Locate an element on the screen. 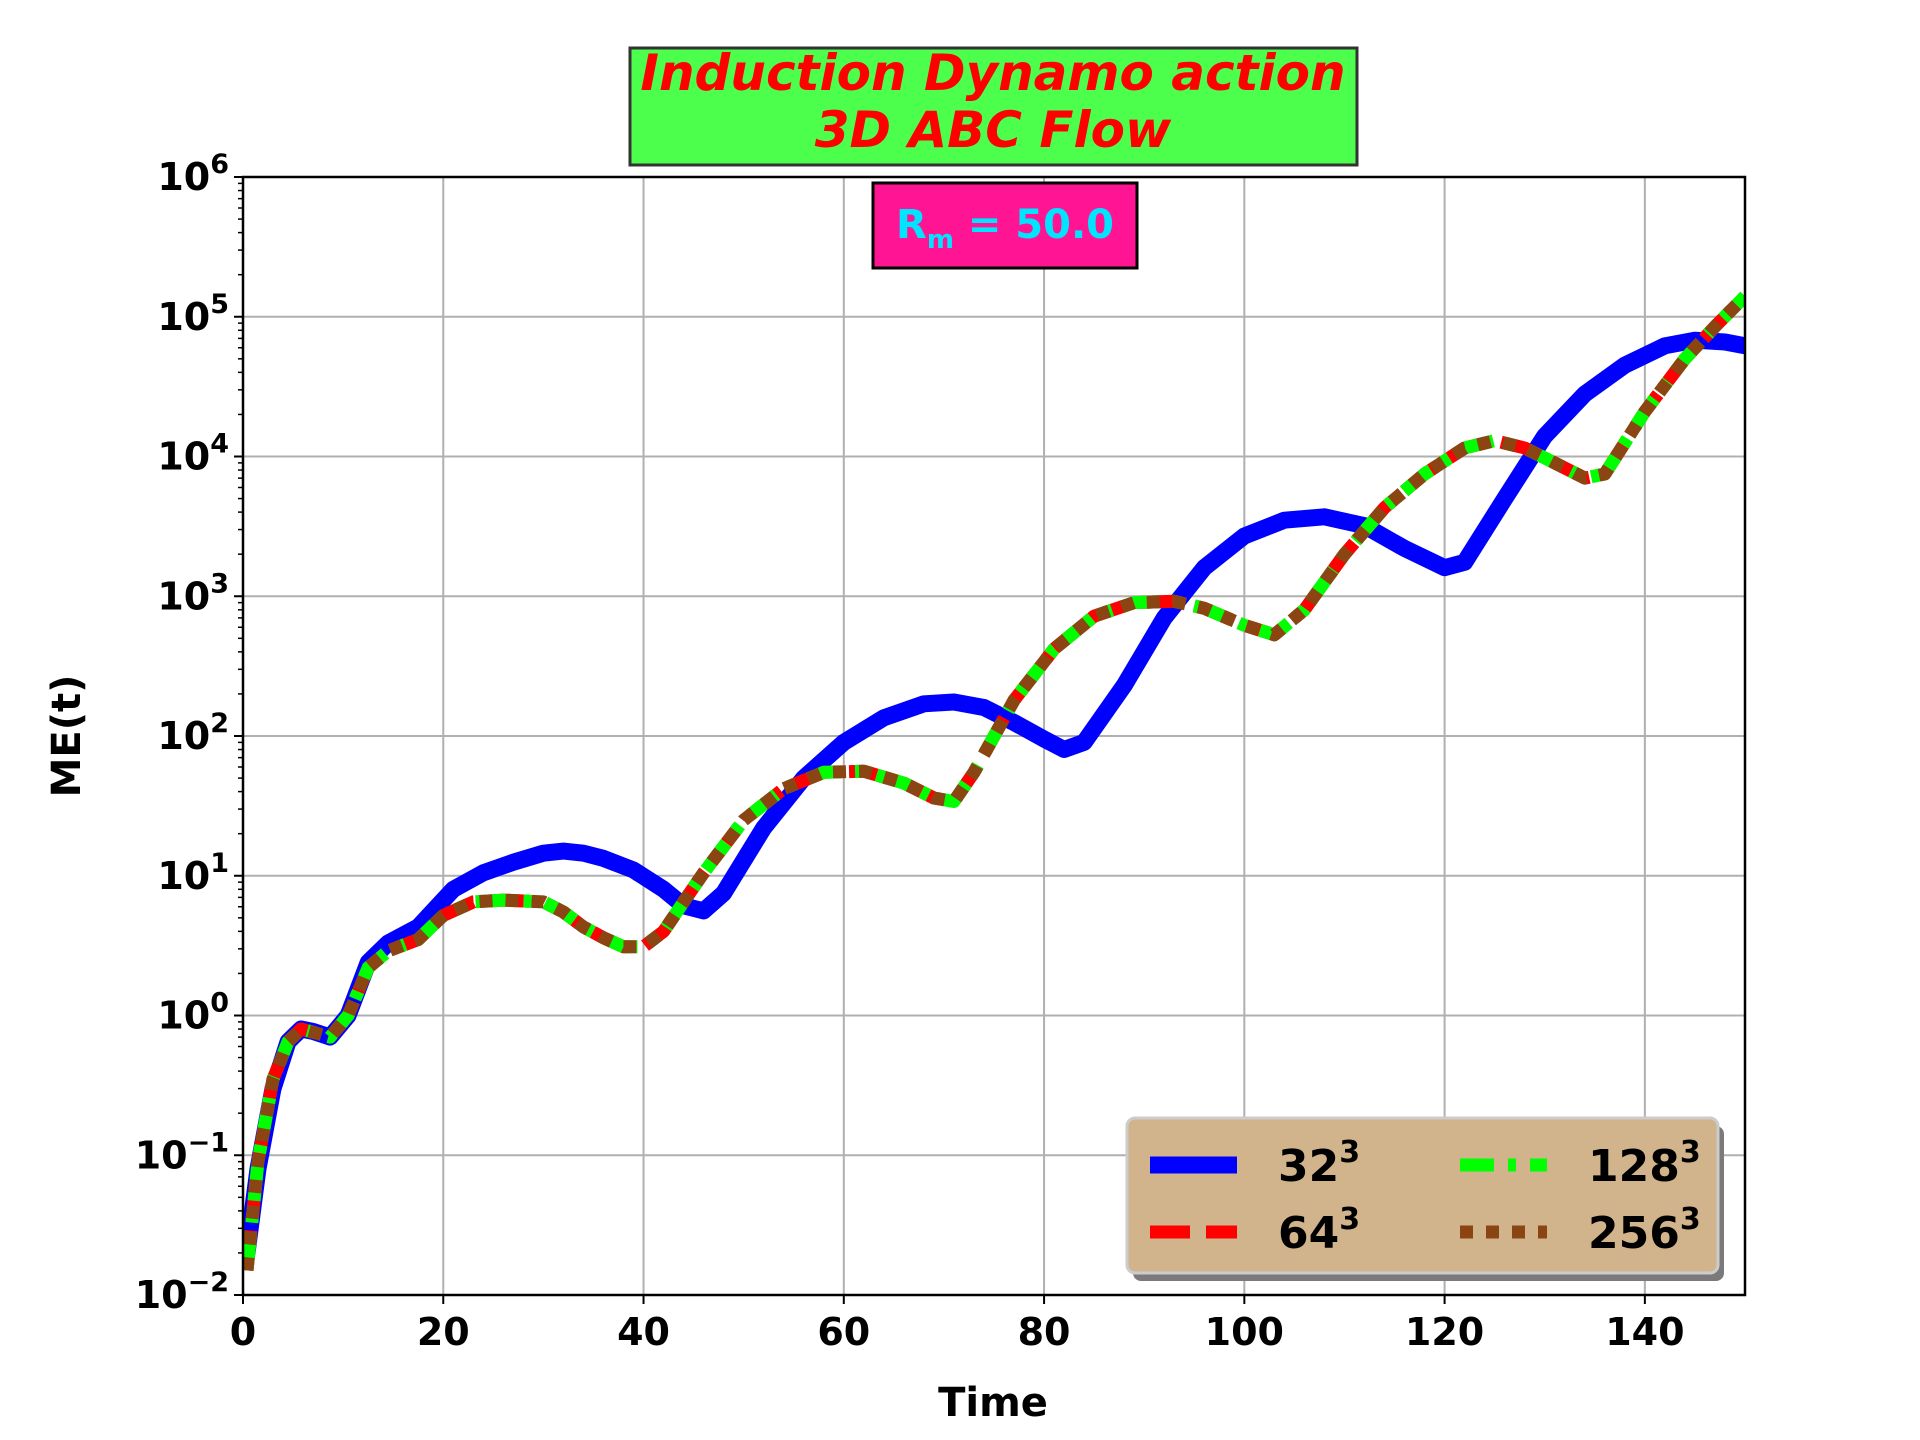  legend-label-64: 643 is located at coordinates (1319, 1230).